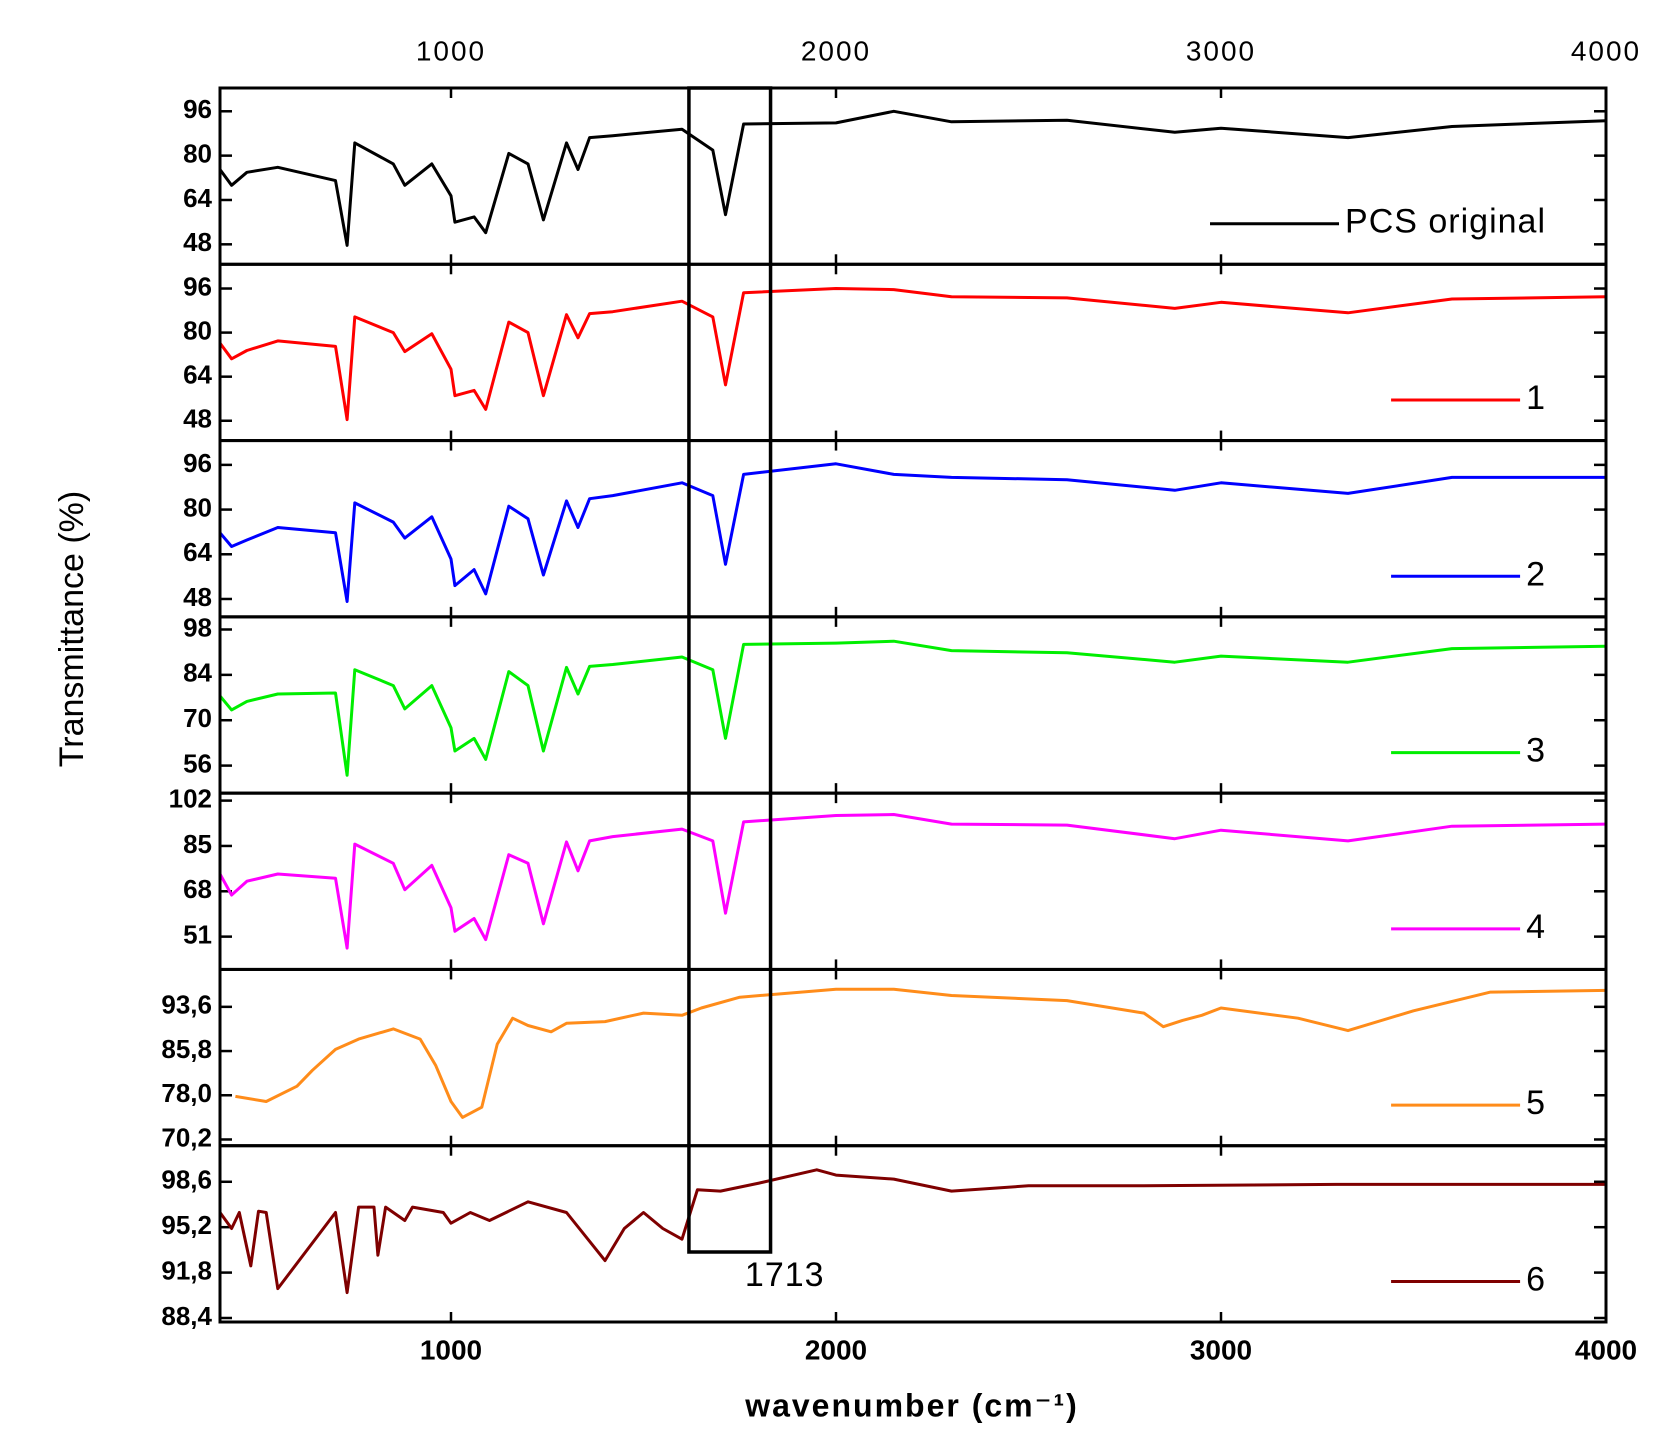 This screenshot has height=1431, width=1654. Describe the element at coordinates (836, 50) in the screenshot. I see `x-tick-label-top: 2000` at that location.